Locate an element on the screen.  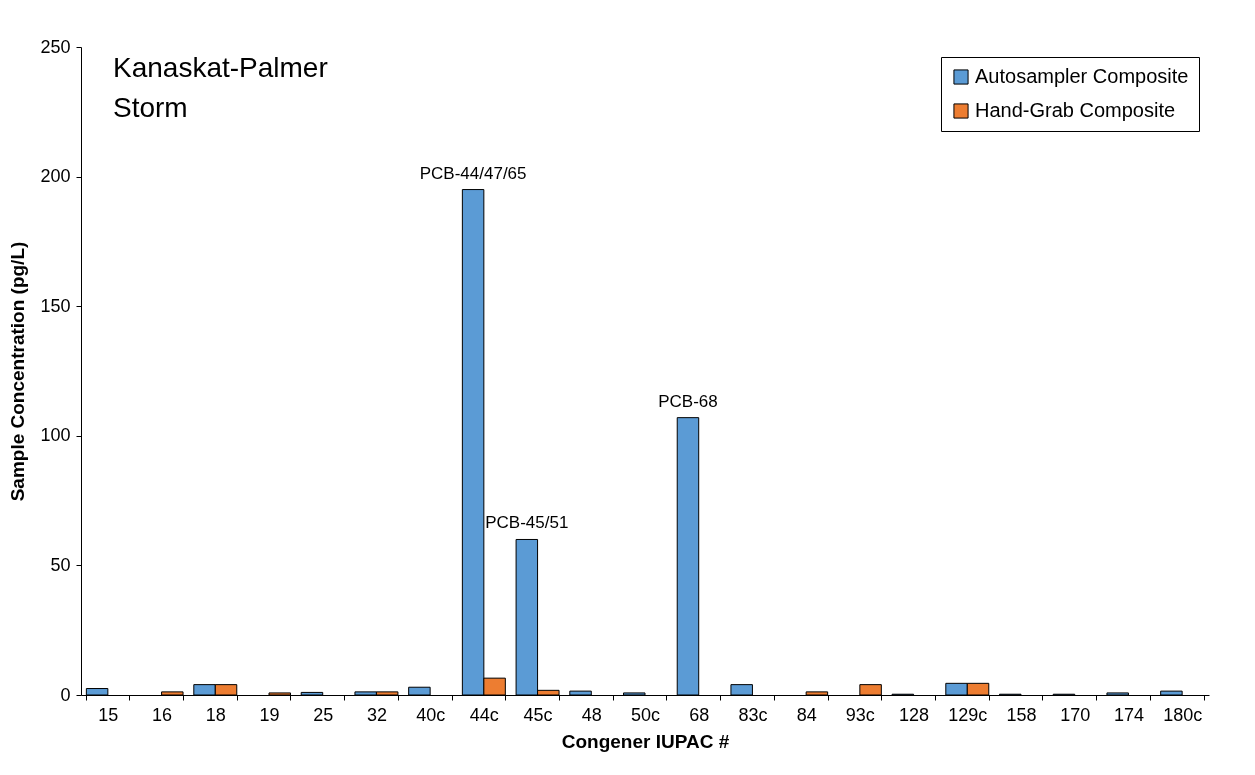
x-tick-label: 158 is located at coordinates (1021, 714).